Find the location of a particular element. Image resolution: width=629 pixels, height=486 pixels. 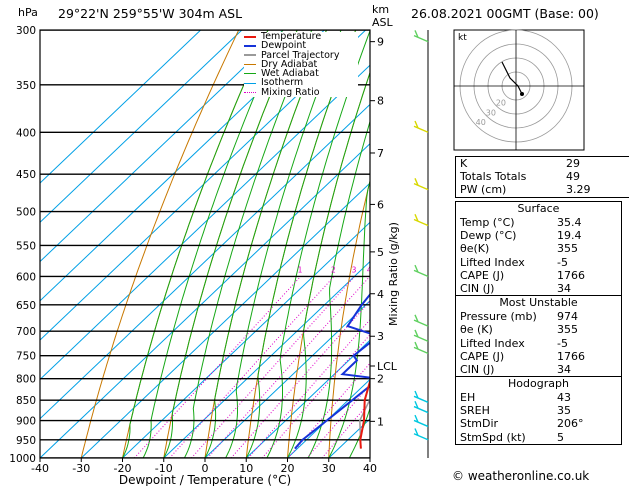

hodograph-ring-label: 20 is located at coordinates (501, 103).